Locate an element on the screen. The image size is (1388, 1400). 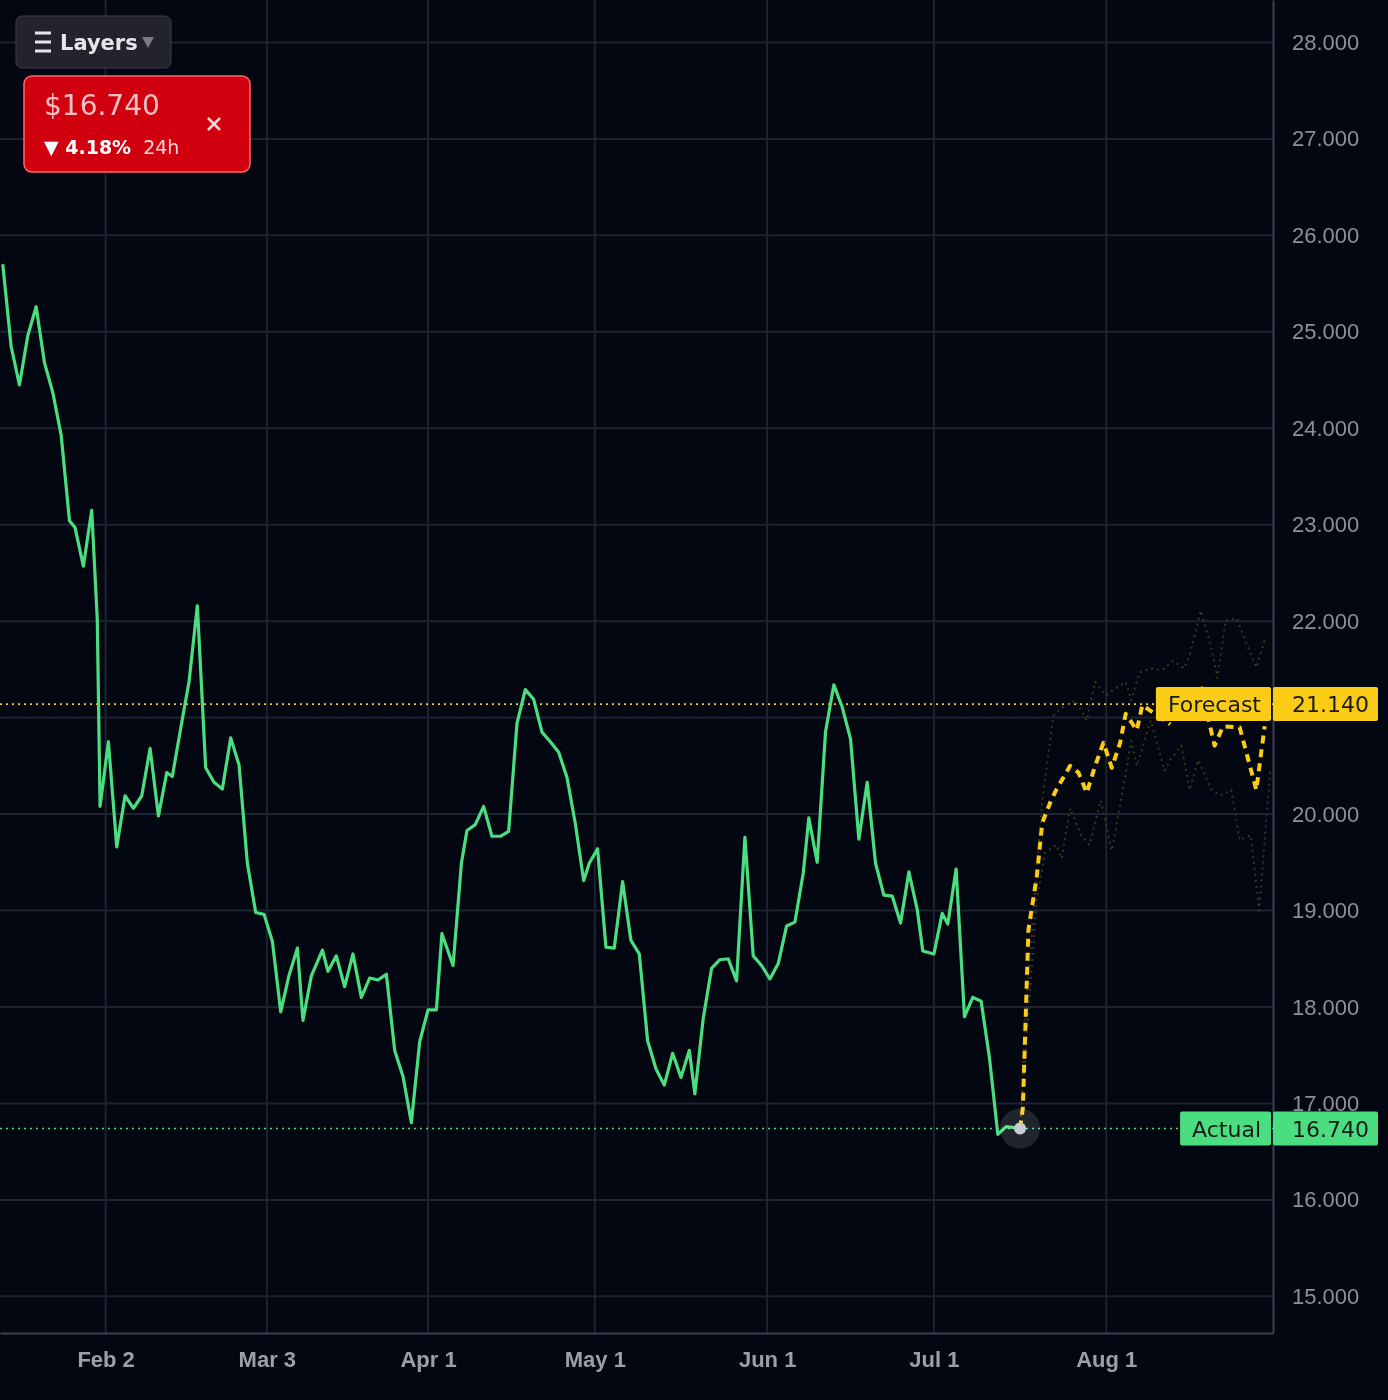
y-tick-label: 25.000 is located at coordinates (1326, 332).